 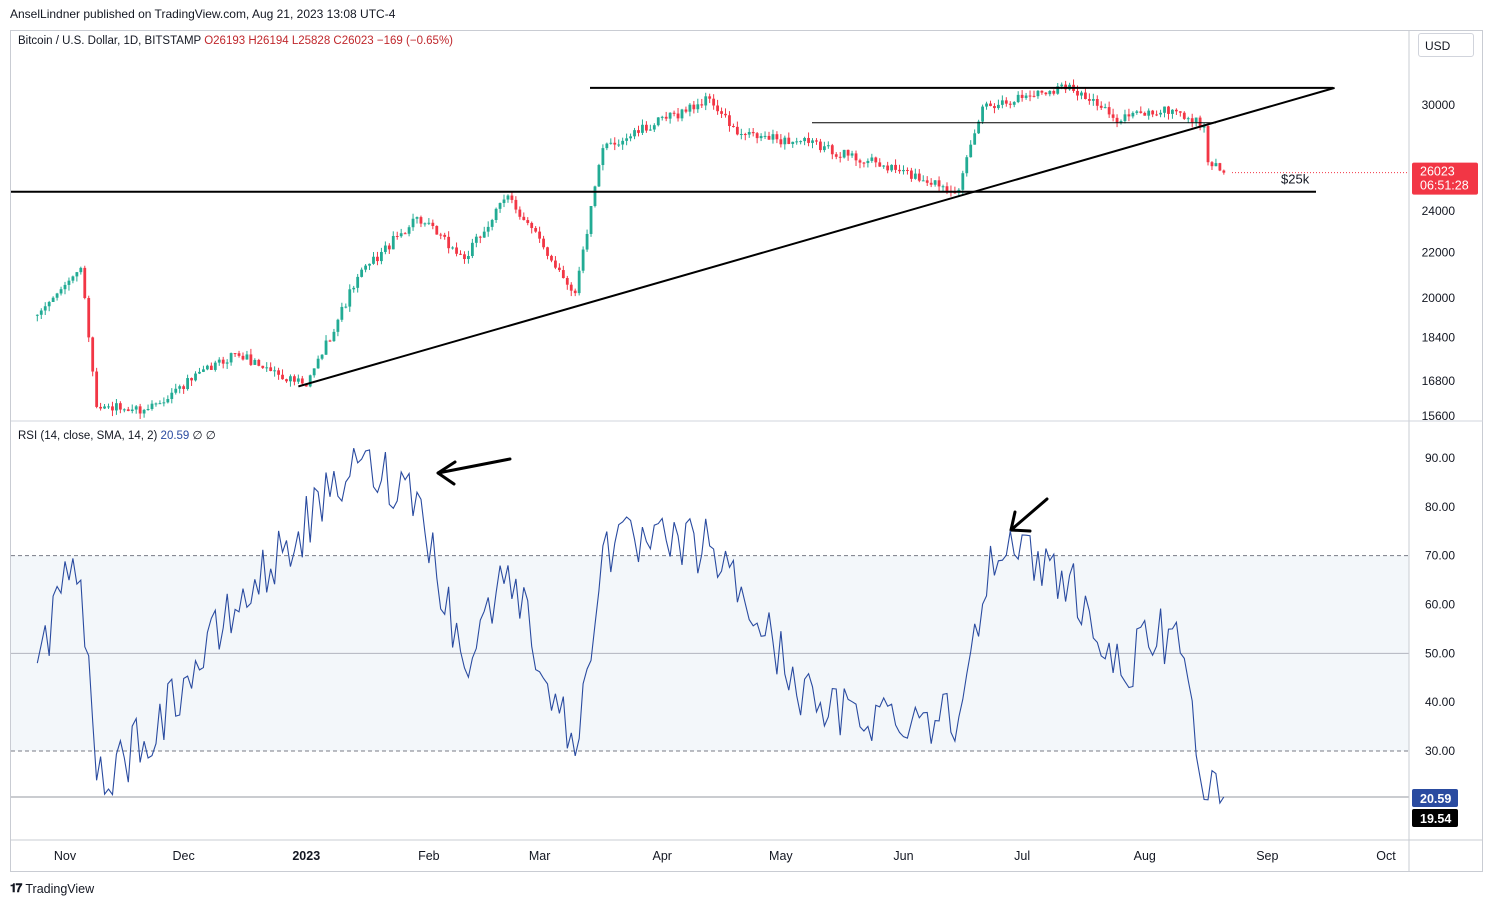 I want to click on time-tick-label: 2023, so click(x=306, y=856).